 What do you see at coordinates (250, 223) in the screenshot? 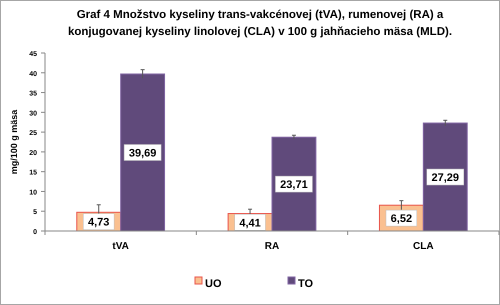
I see `data-label: 4,41` at bounding box center [250, 223].